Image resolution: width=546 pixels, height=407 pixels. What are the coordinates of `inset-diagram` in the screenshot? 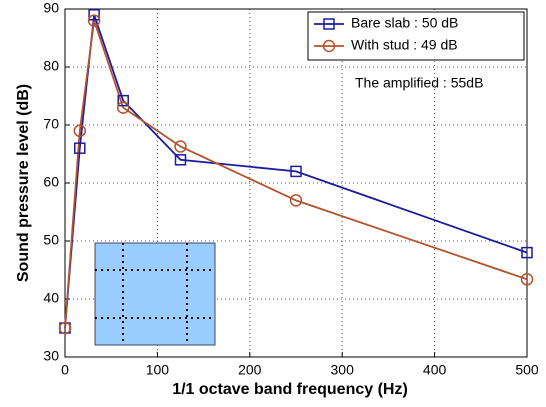 It's located at (155, 294).